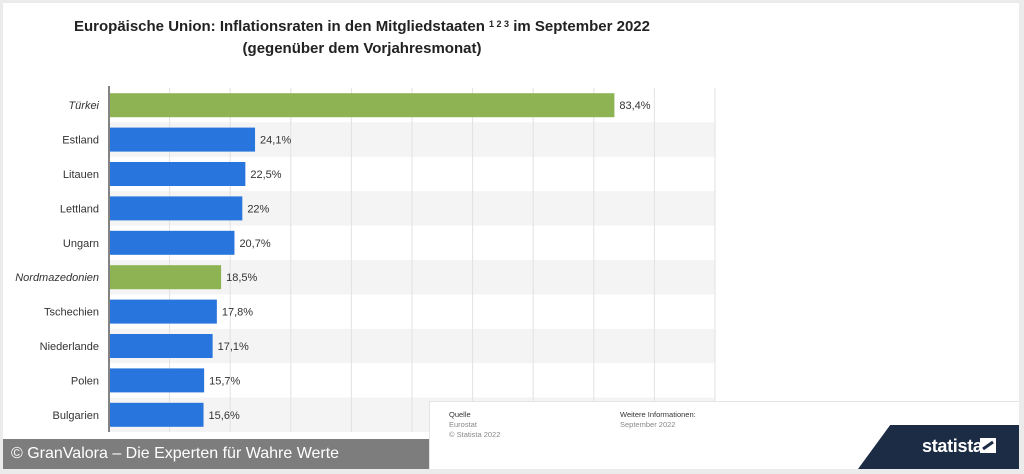 This screenshot has height=474, width=1024. Describe the element at coordinates (499, 24) in the screenshot. I see `title-footnote-marks: 1 2 3` at that location.